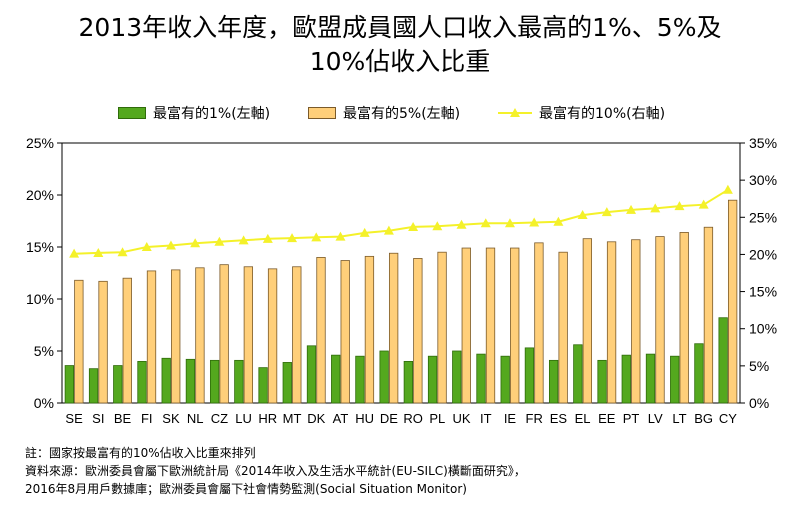  I want to click on bar-top1-MT, so click(287, 383).